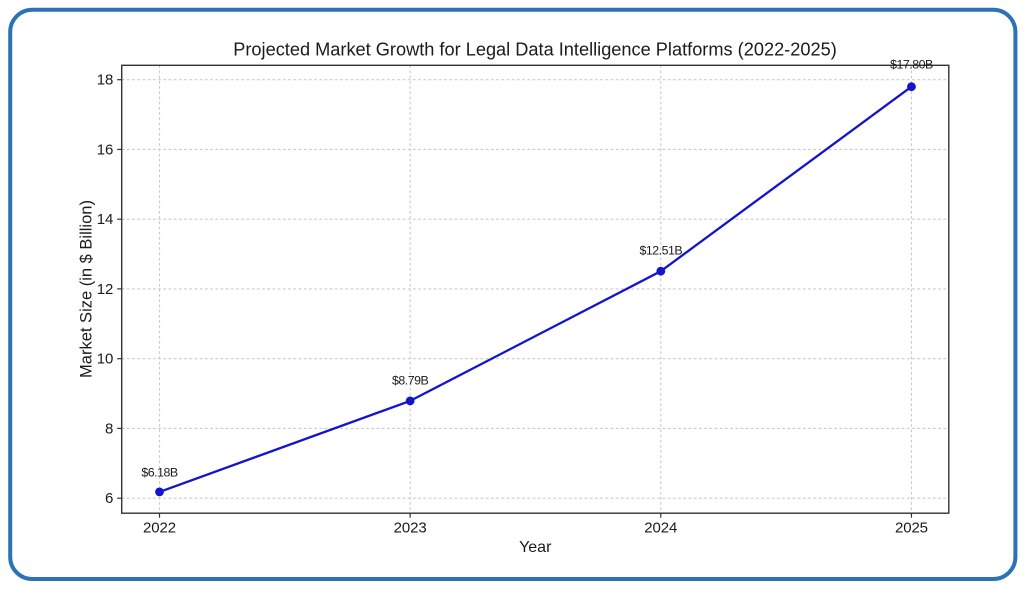 This screenshot has height=589, width=1026. What do you see at coordinates (105, 149) in the screenshot?
I see `svg-text: 16` at bounding box center [105, 149].